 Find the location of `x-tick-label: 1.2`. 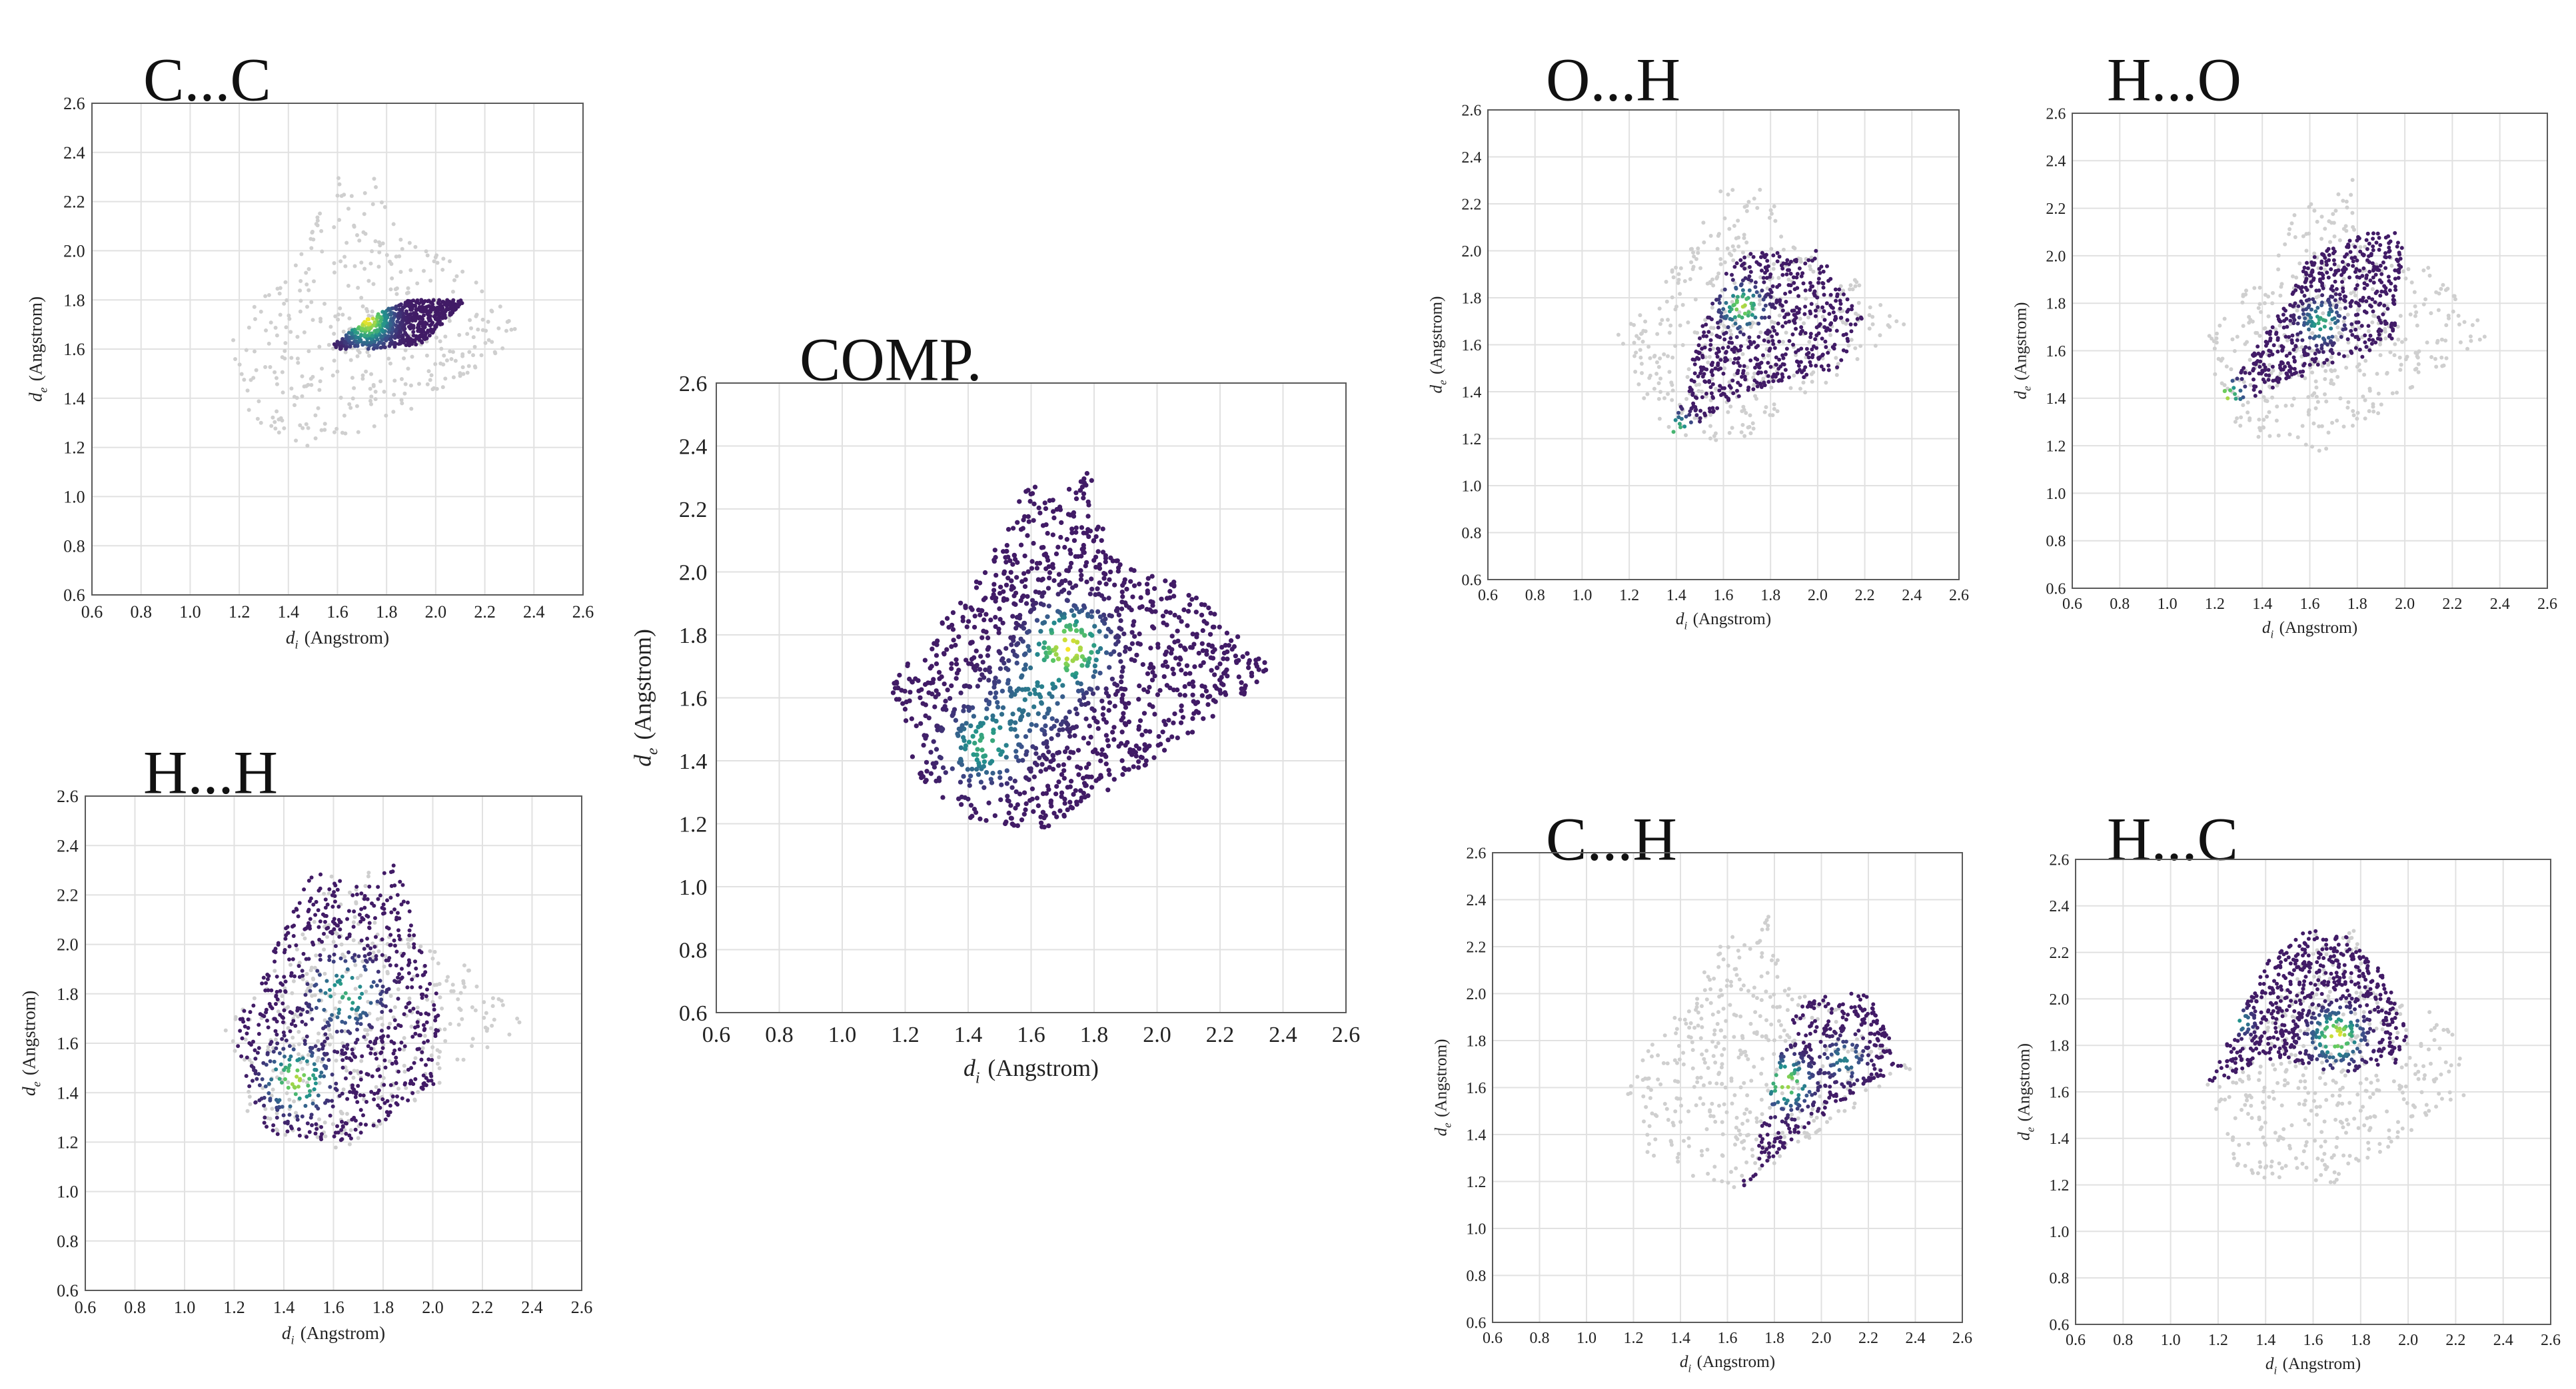

x-tick-label: 1.2 is located at coordinates (1629, 596).